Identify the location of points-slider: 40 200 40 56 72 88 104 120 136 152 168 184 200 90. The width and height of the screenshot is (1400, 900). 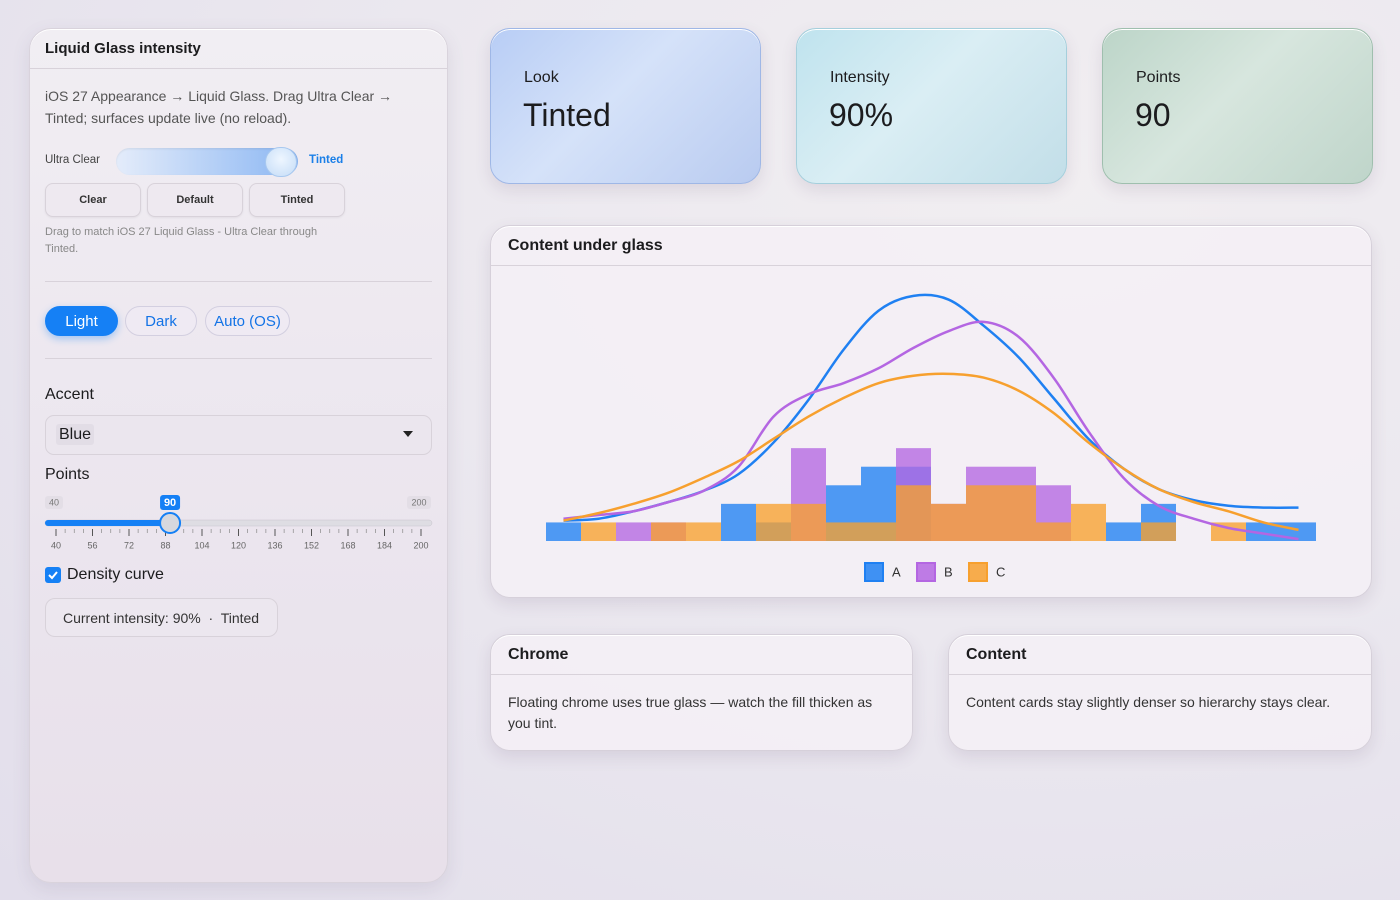
(224, 522).